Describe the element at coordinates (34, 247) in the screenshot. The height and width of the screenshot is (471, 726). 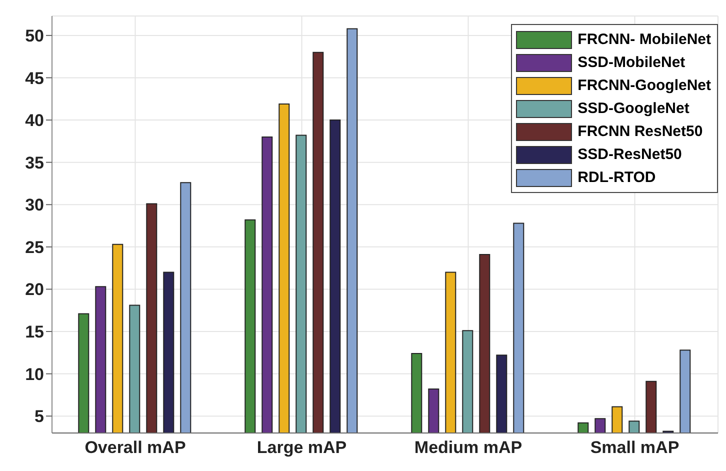
I see `y-tick-label: 25` at that location.